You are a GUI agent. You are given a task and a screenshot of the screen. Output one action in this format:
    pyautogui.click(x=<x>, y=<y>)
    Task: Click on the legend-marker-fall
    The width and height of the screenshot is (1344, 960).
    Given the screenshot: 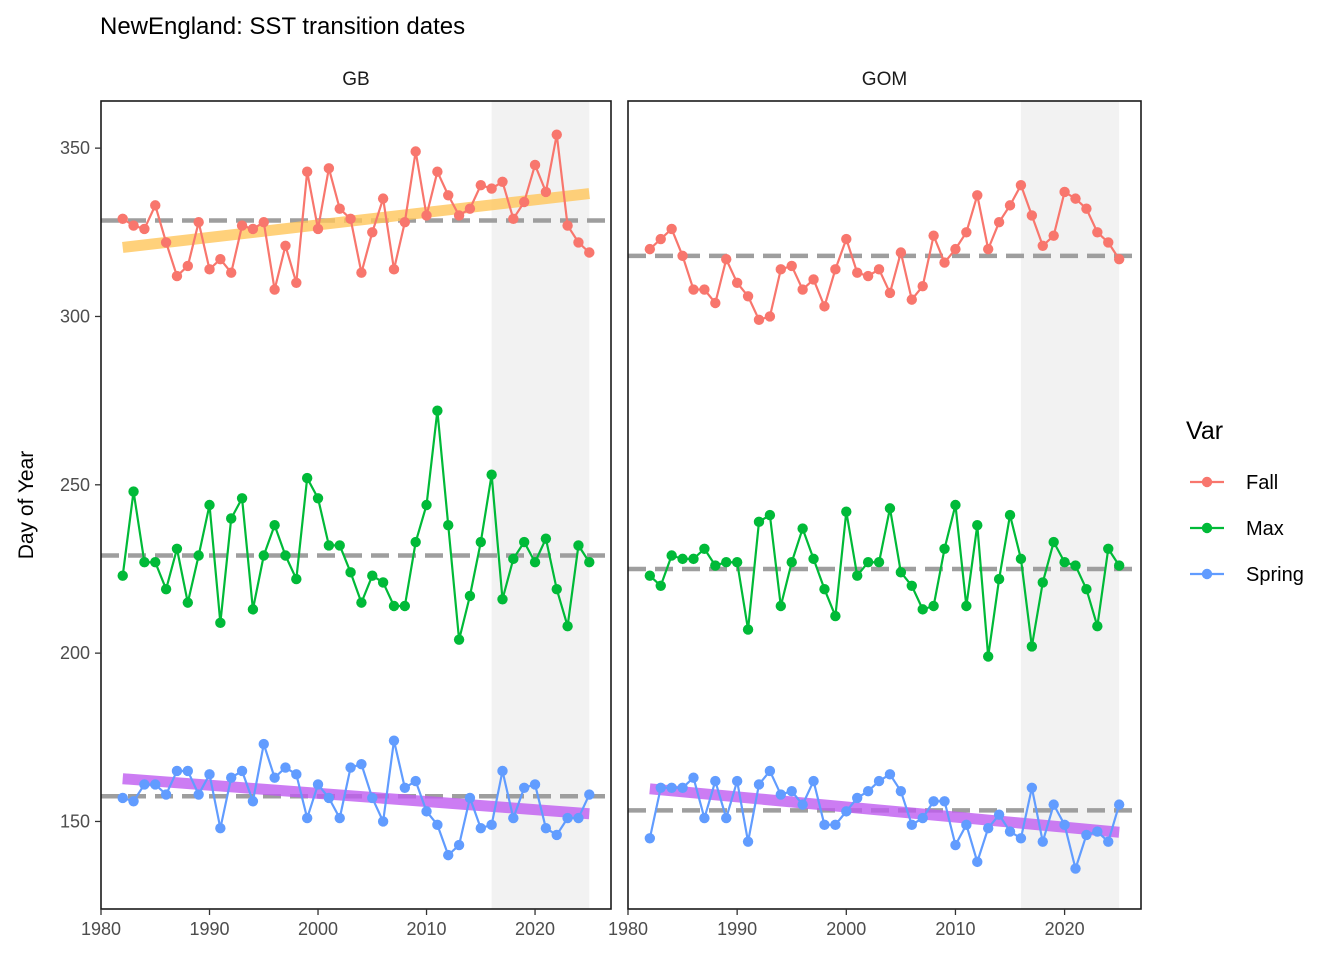 What is the action you would take?
    pyautogui.click(x=1207, y=482)
    